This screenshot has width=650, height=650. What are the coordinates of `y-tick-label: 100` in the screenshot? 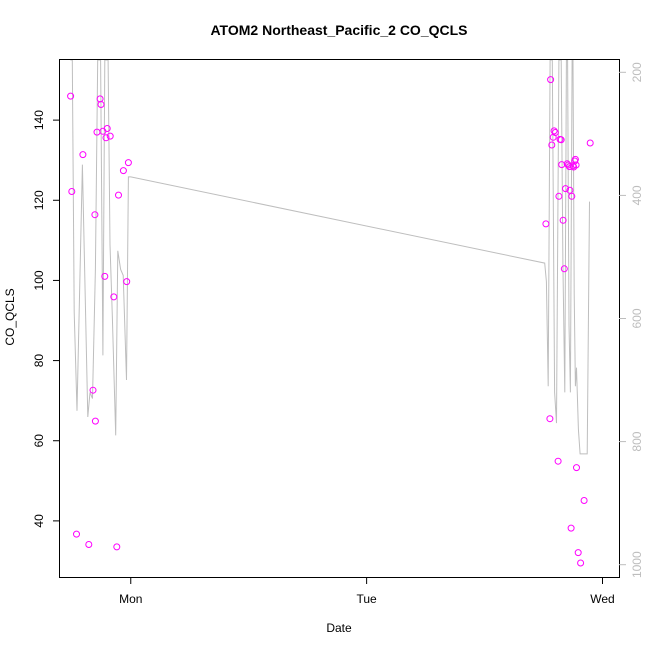 It's located at (39, 280).